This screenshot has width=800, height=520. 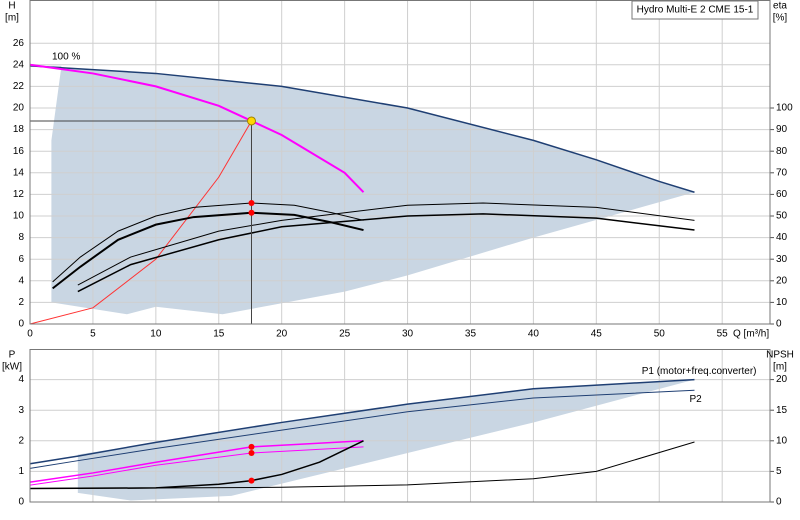 I want to click on chart-title: Hydro Multi-E 2 CME 15-1, so click(x=695, y=10).